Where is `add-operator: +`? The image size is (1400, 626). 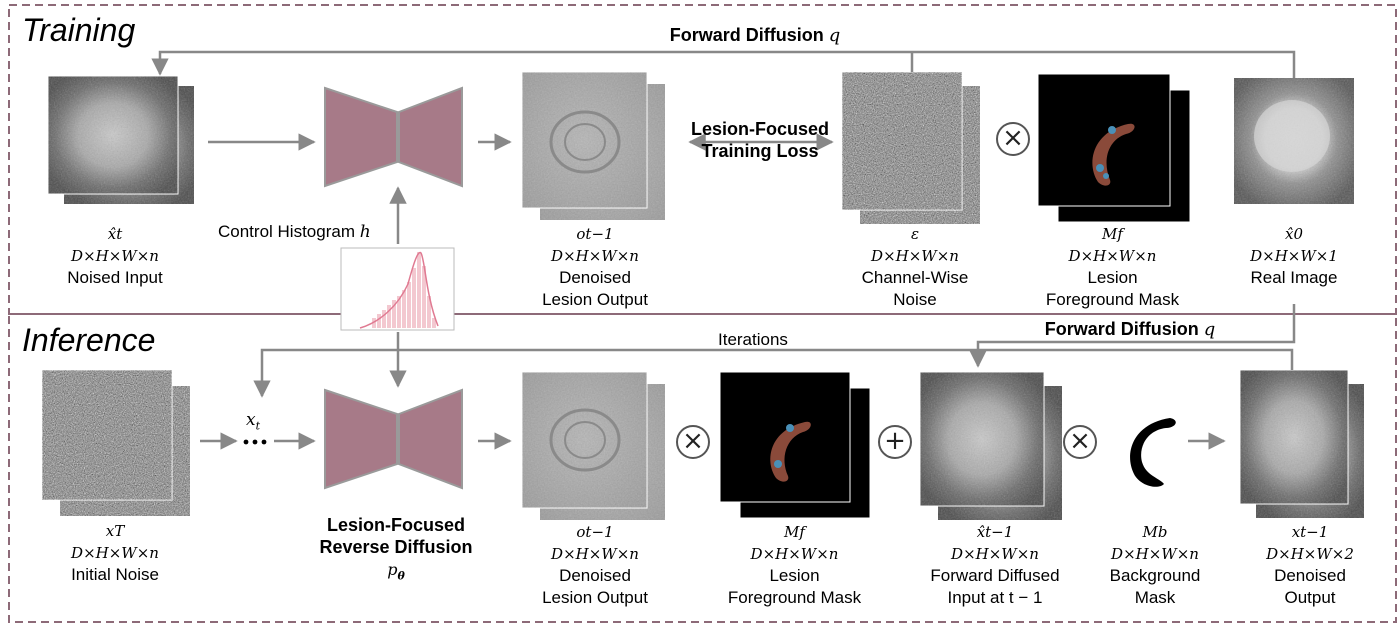 add-operator: + is located at coordinates (895, 442).